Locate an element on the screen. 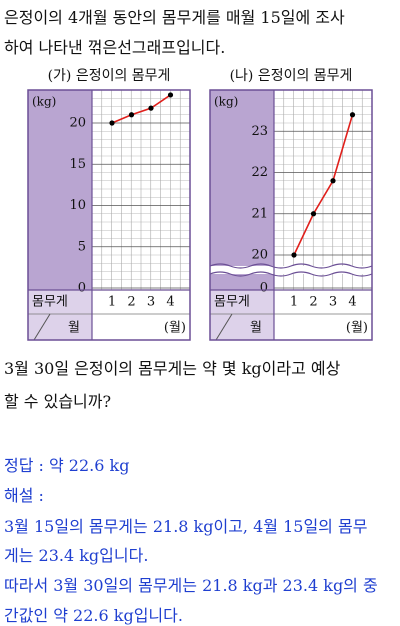 The width and height of the screenshot is (400, 626). break-gap is located at coordinates (291, 270).